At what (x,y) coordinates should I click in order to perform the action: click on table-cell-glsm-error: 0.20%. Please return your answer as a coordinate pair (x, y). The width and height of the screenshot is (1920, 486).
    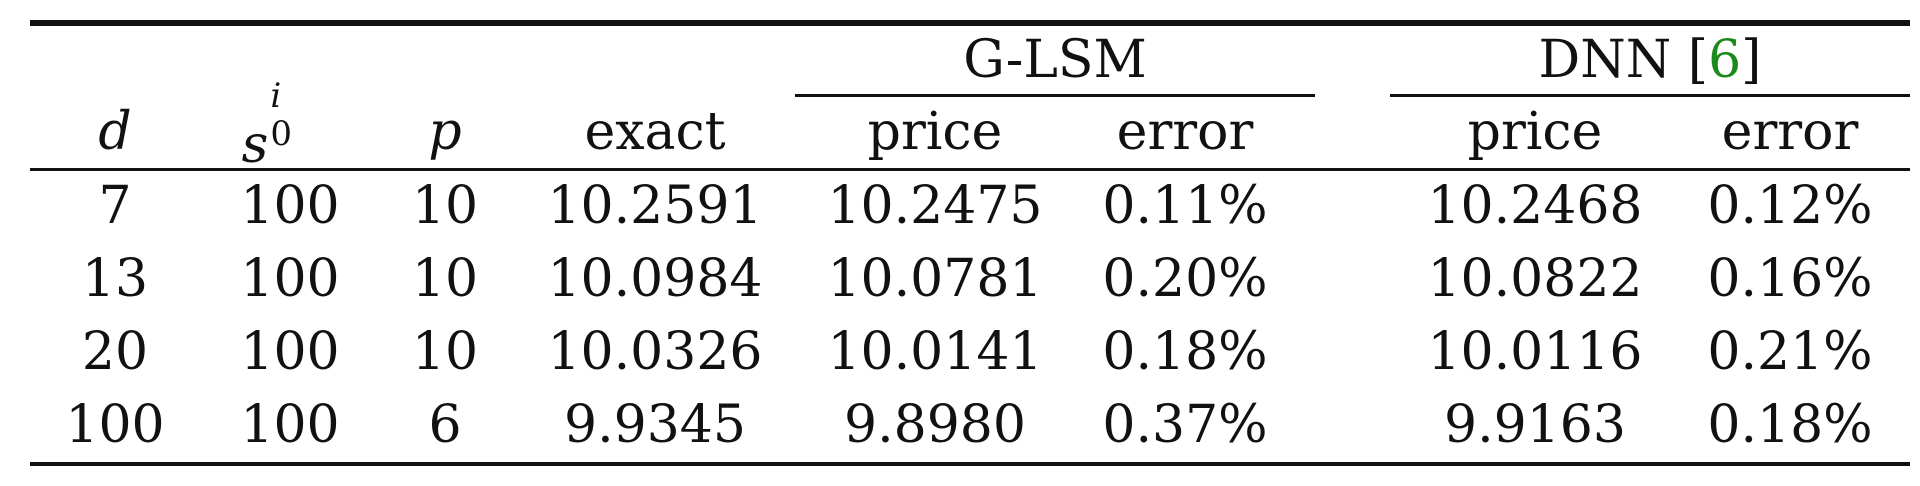
    Looking at the image, I should click on (1185, 279).